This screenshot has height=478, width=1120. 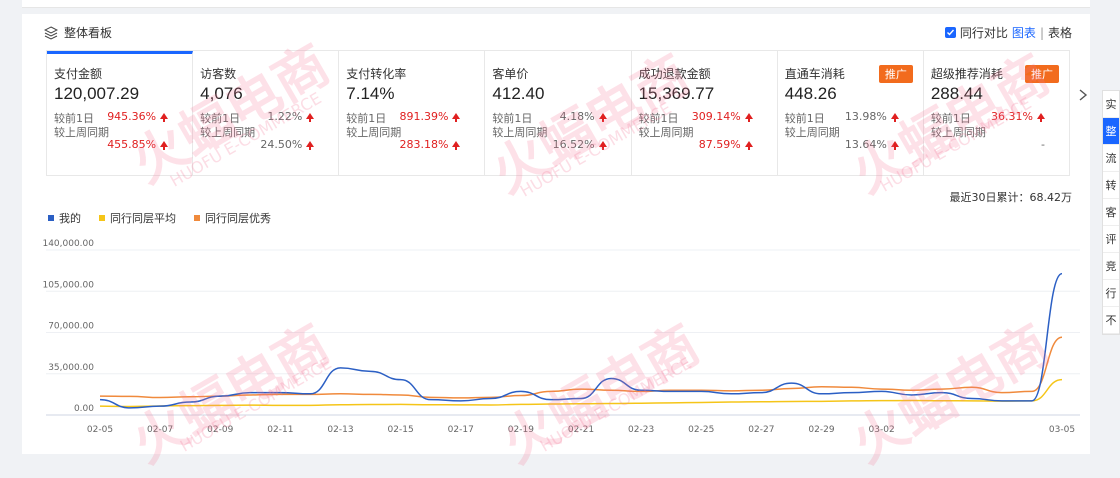 What do you see at coordinates (88, 33) in the screenshot?
I see `panel-title-text: 整体看板` at bounding box center [88, 33].